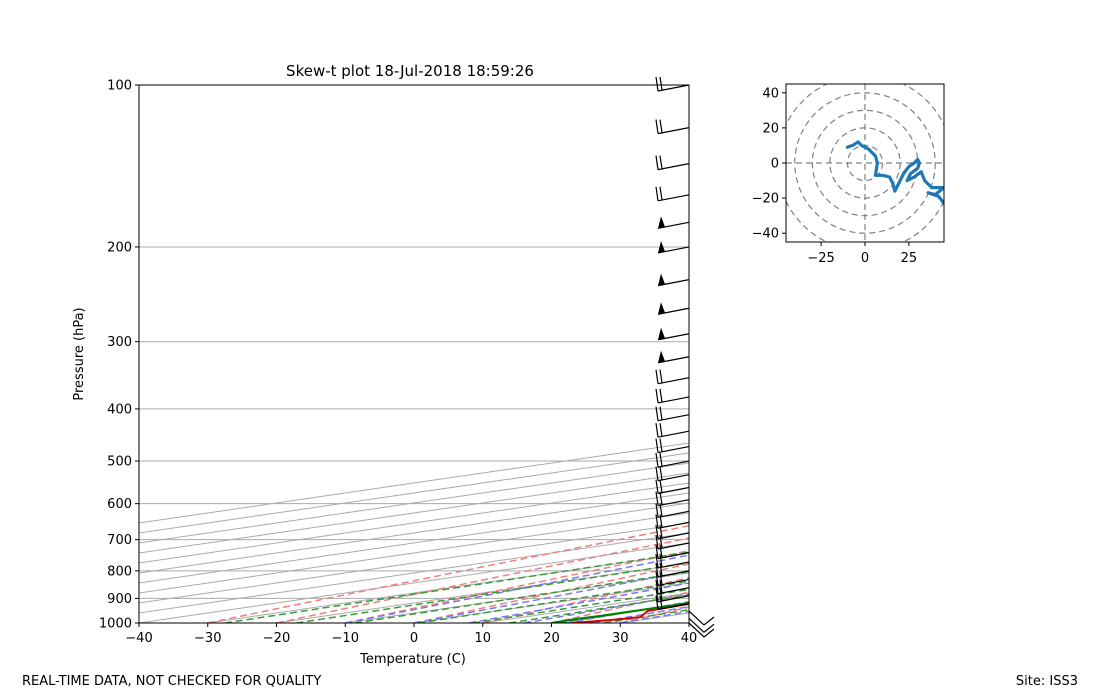 The image size is (1100, 700). Describe the element at coordinates (909, 258) in the screenshot. I see `hodo-x-tick-label: 25` at that location.